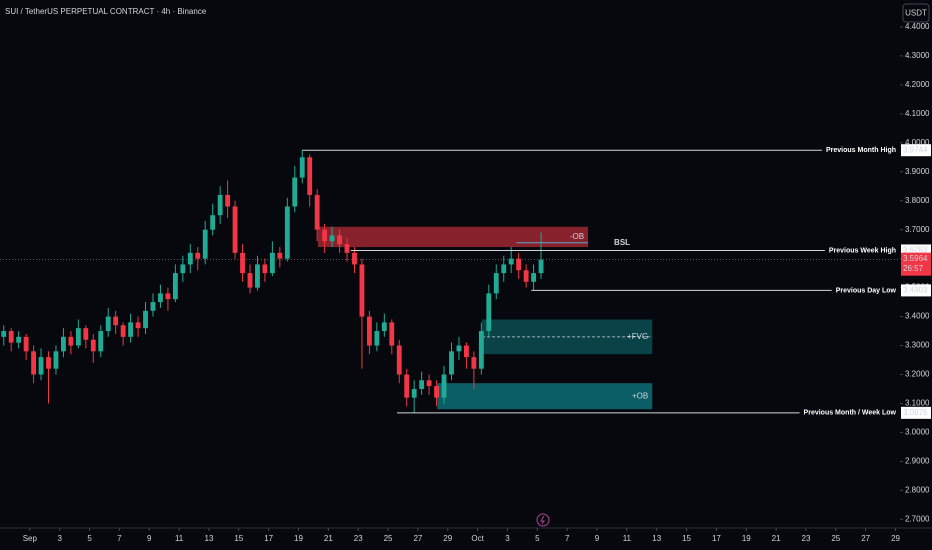 The height and width of the screenshot is (550, 932). Describe the element at coordinates (640, 395) in the screenshot. I see `zone-label: +OB` at that location.